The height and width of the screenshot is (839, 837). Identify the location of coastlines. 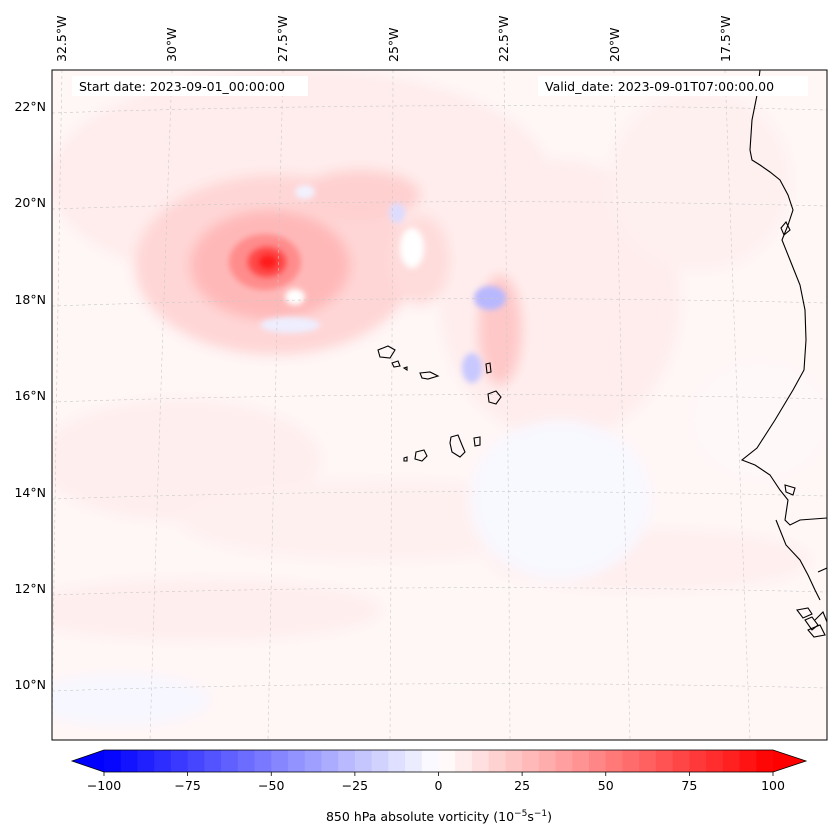
(783, 354).